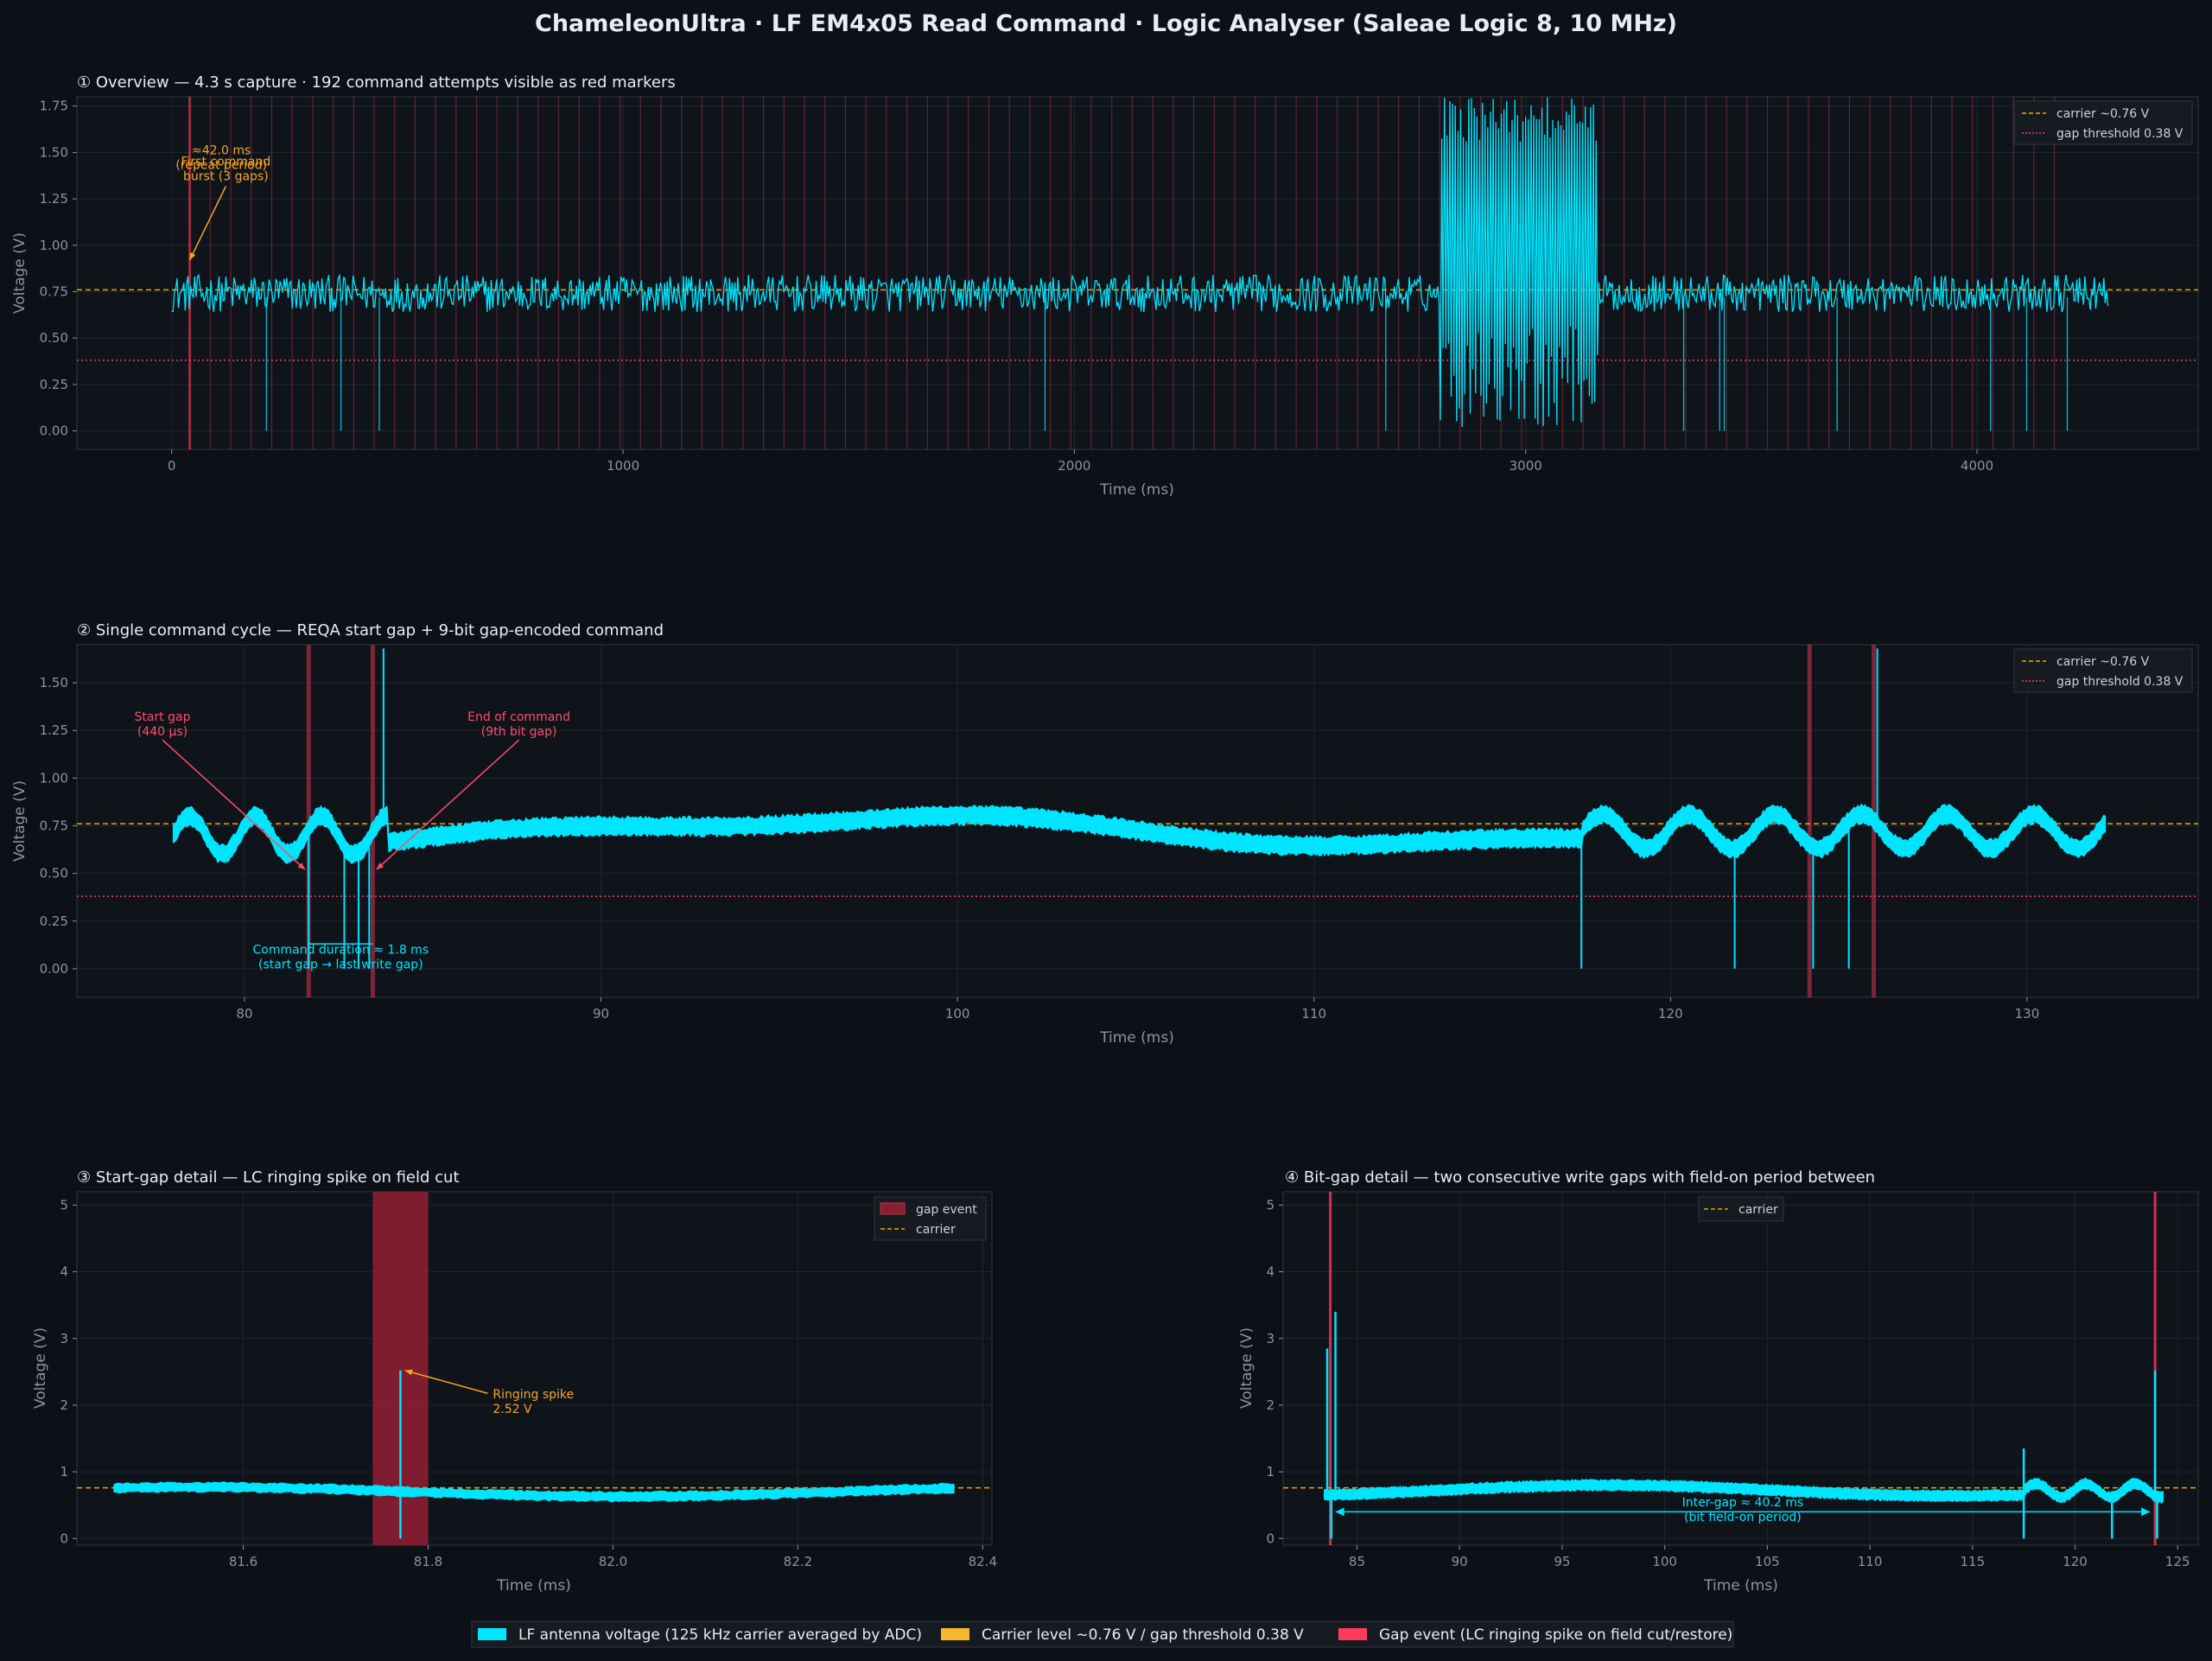 This screenshot has width=2212, height=1661. I want to click on single-cycle-legend: carrier ~0.76 V gap threshold 0.38 V, so click(2103, 670).